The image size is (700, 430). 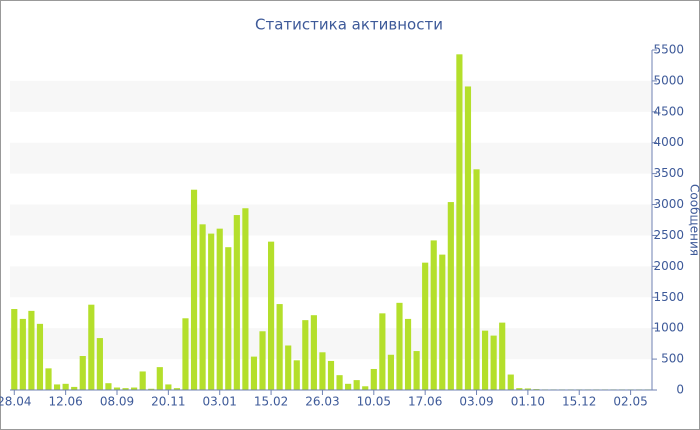 I want to click on y-tick-label: 2000, so click(x=668, y=266).